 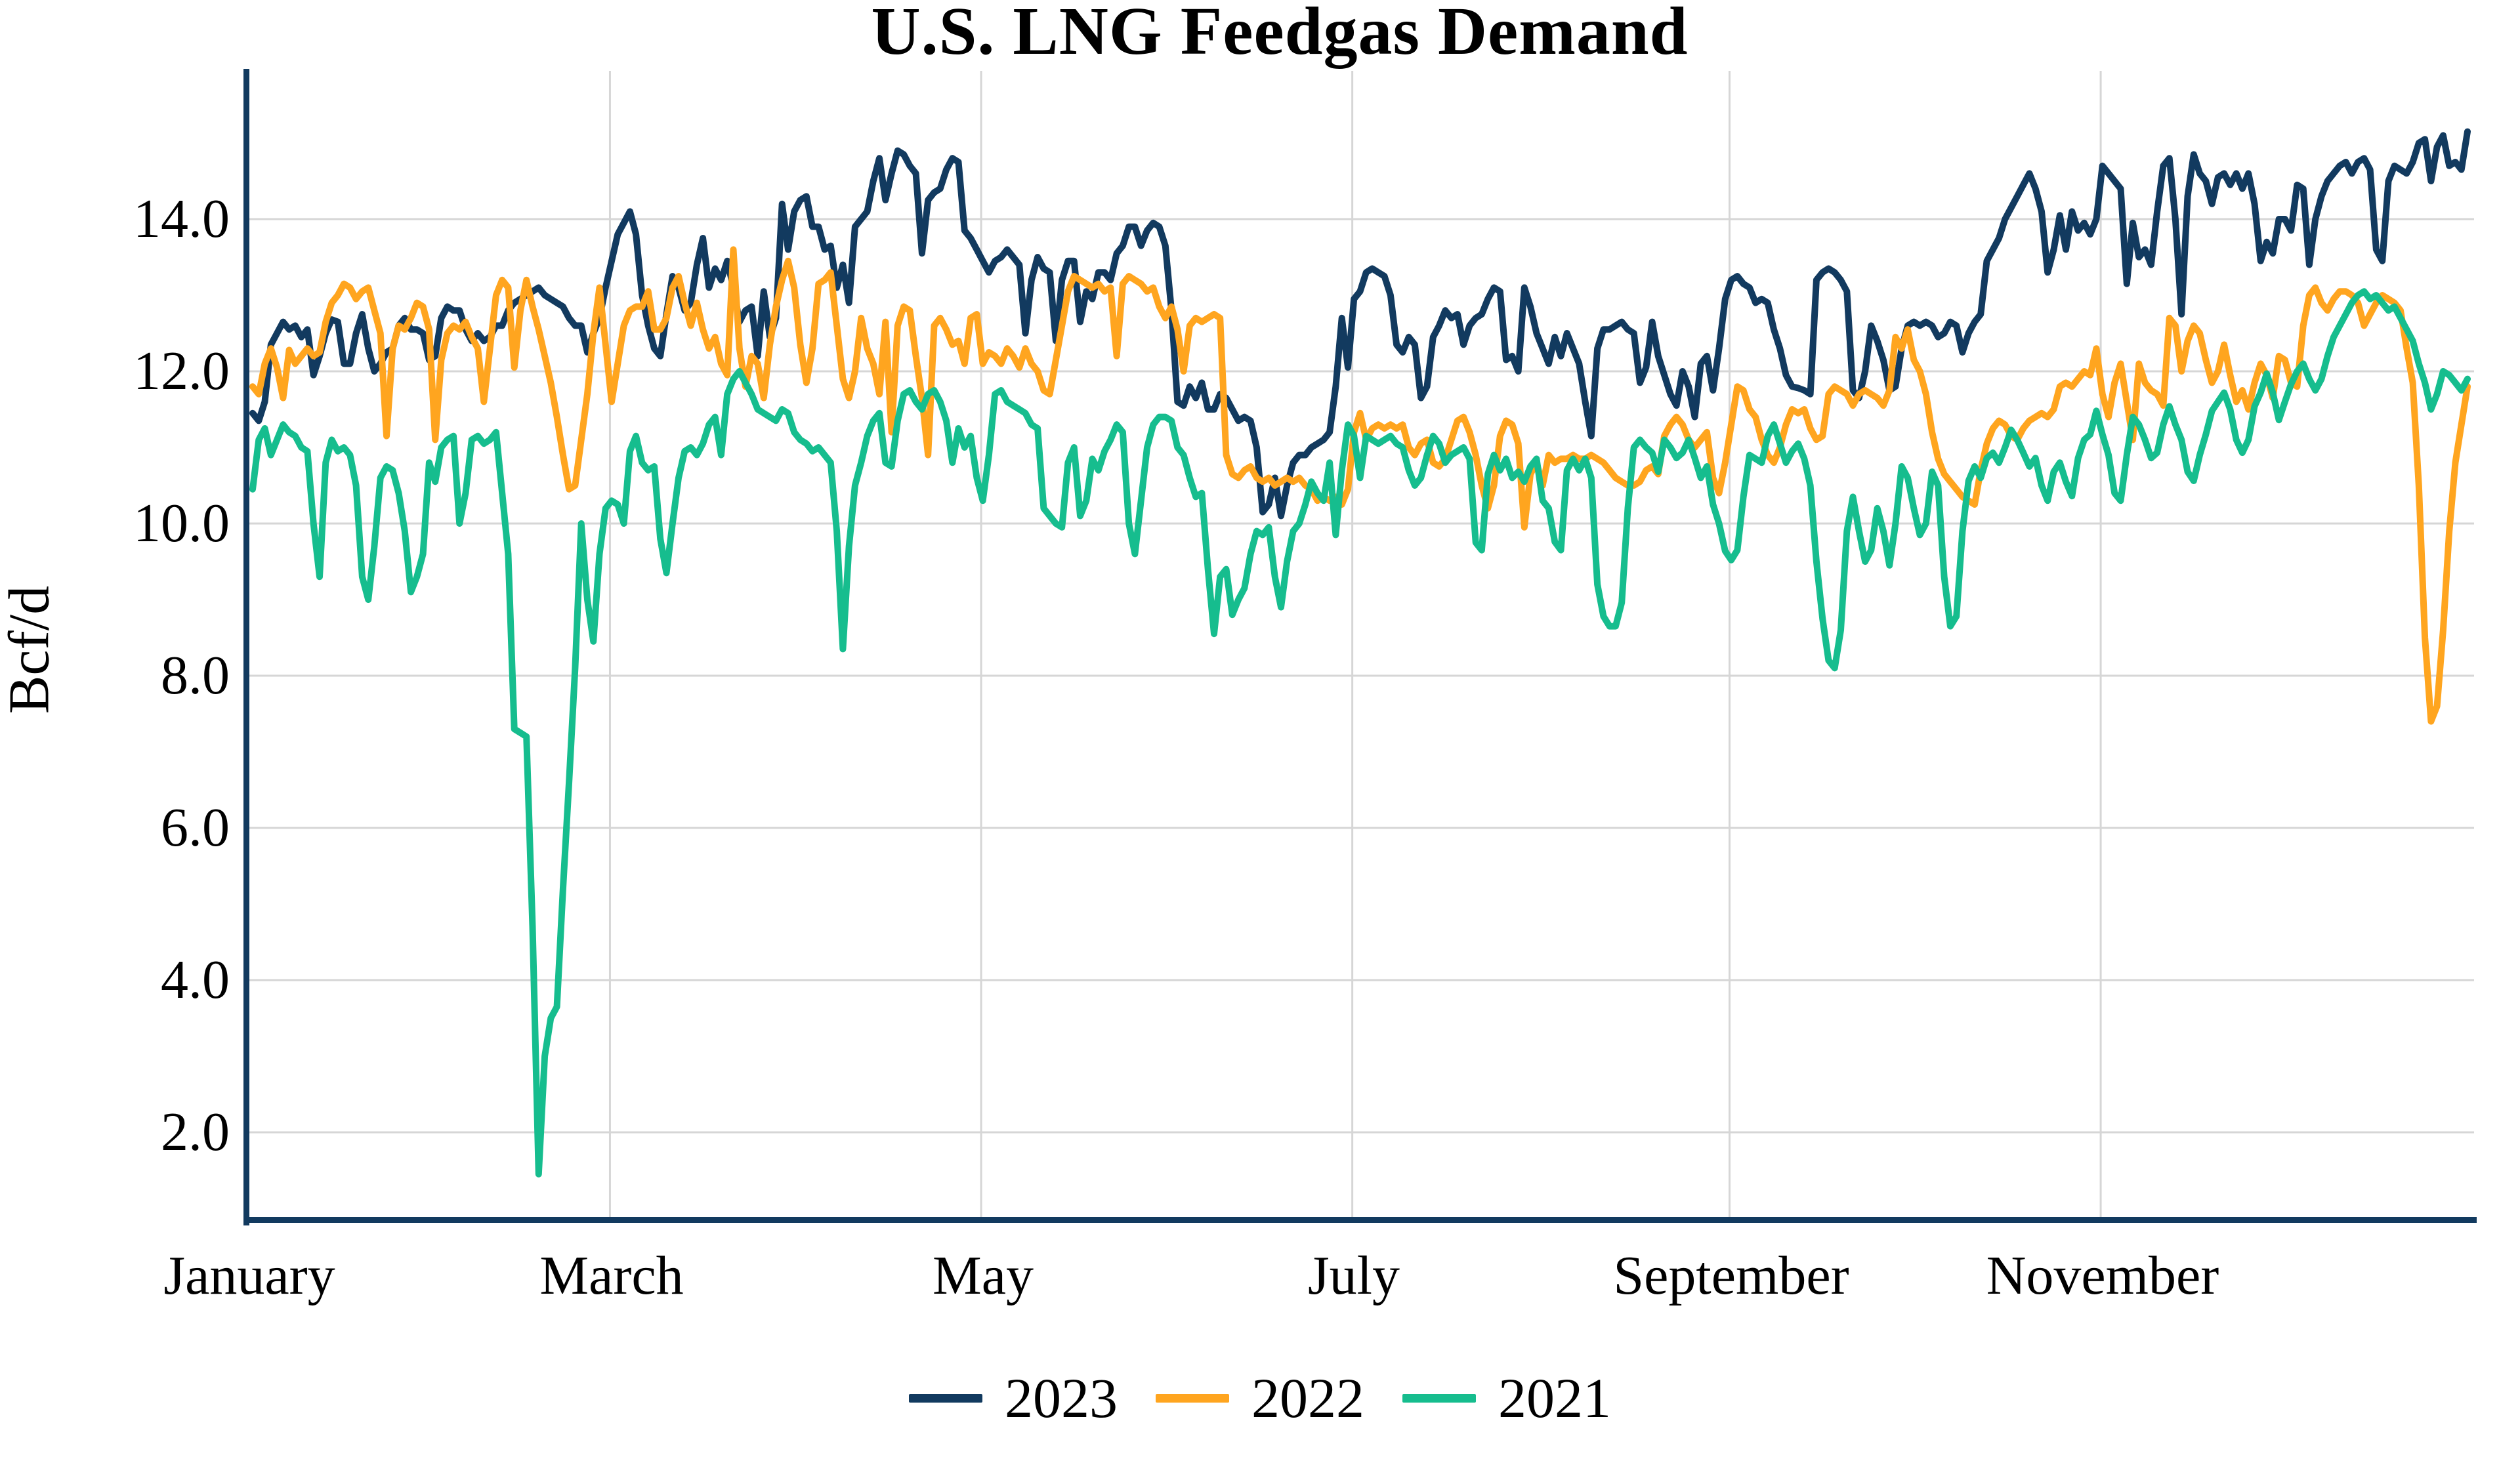 What do you see at coordinates (181, 219) in the screenshot?
I see `y-tick-14: 14.0` at bounding box center [181, 219].